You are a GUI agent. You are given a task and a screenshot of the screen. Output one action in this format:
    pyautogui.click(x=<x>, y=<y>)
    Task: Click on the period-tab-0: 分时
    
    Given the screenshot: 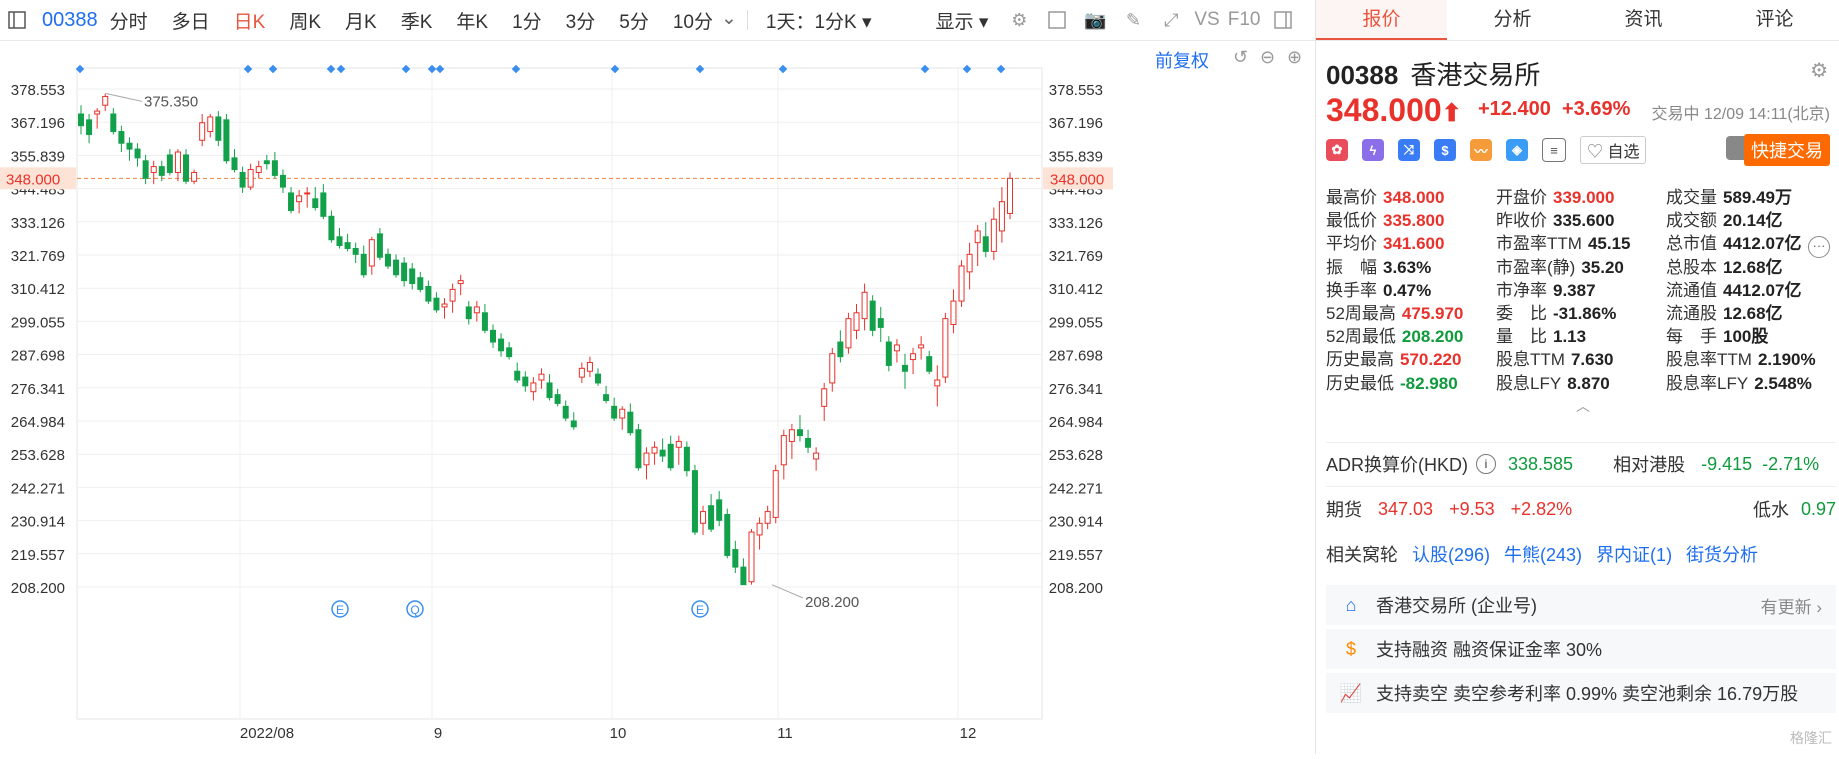 What is the action you would take?
    pyautogui.click(x=128, y=22)
    